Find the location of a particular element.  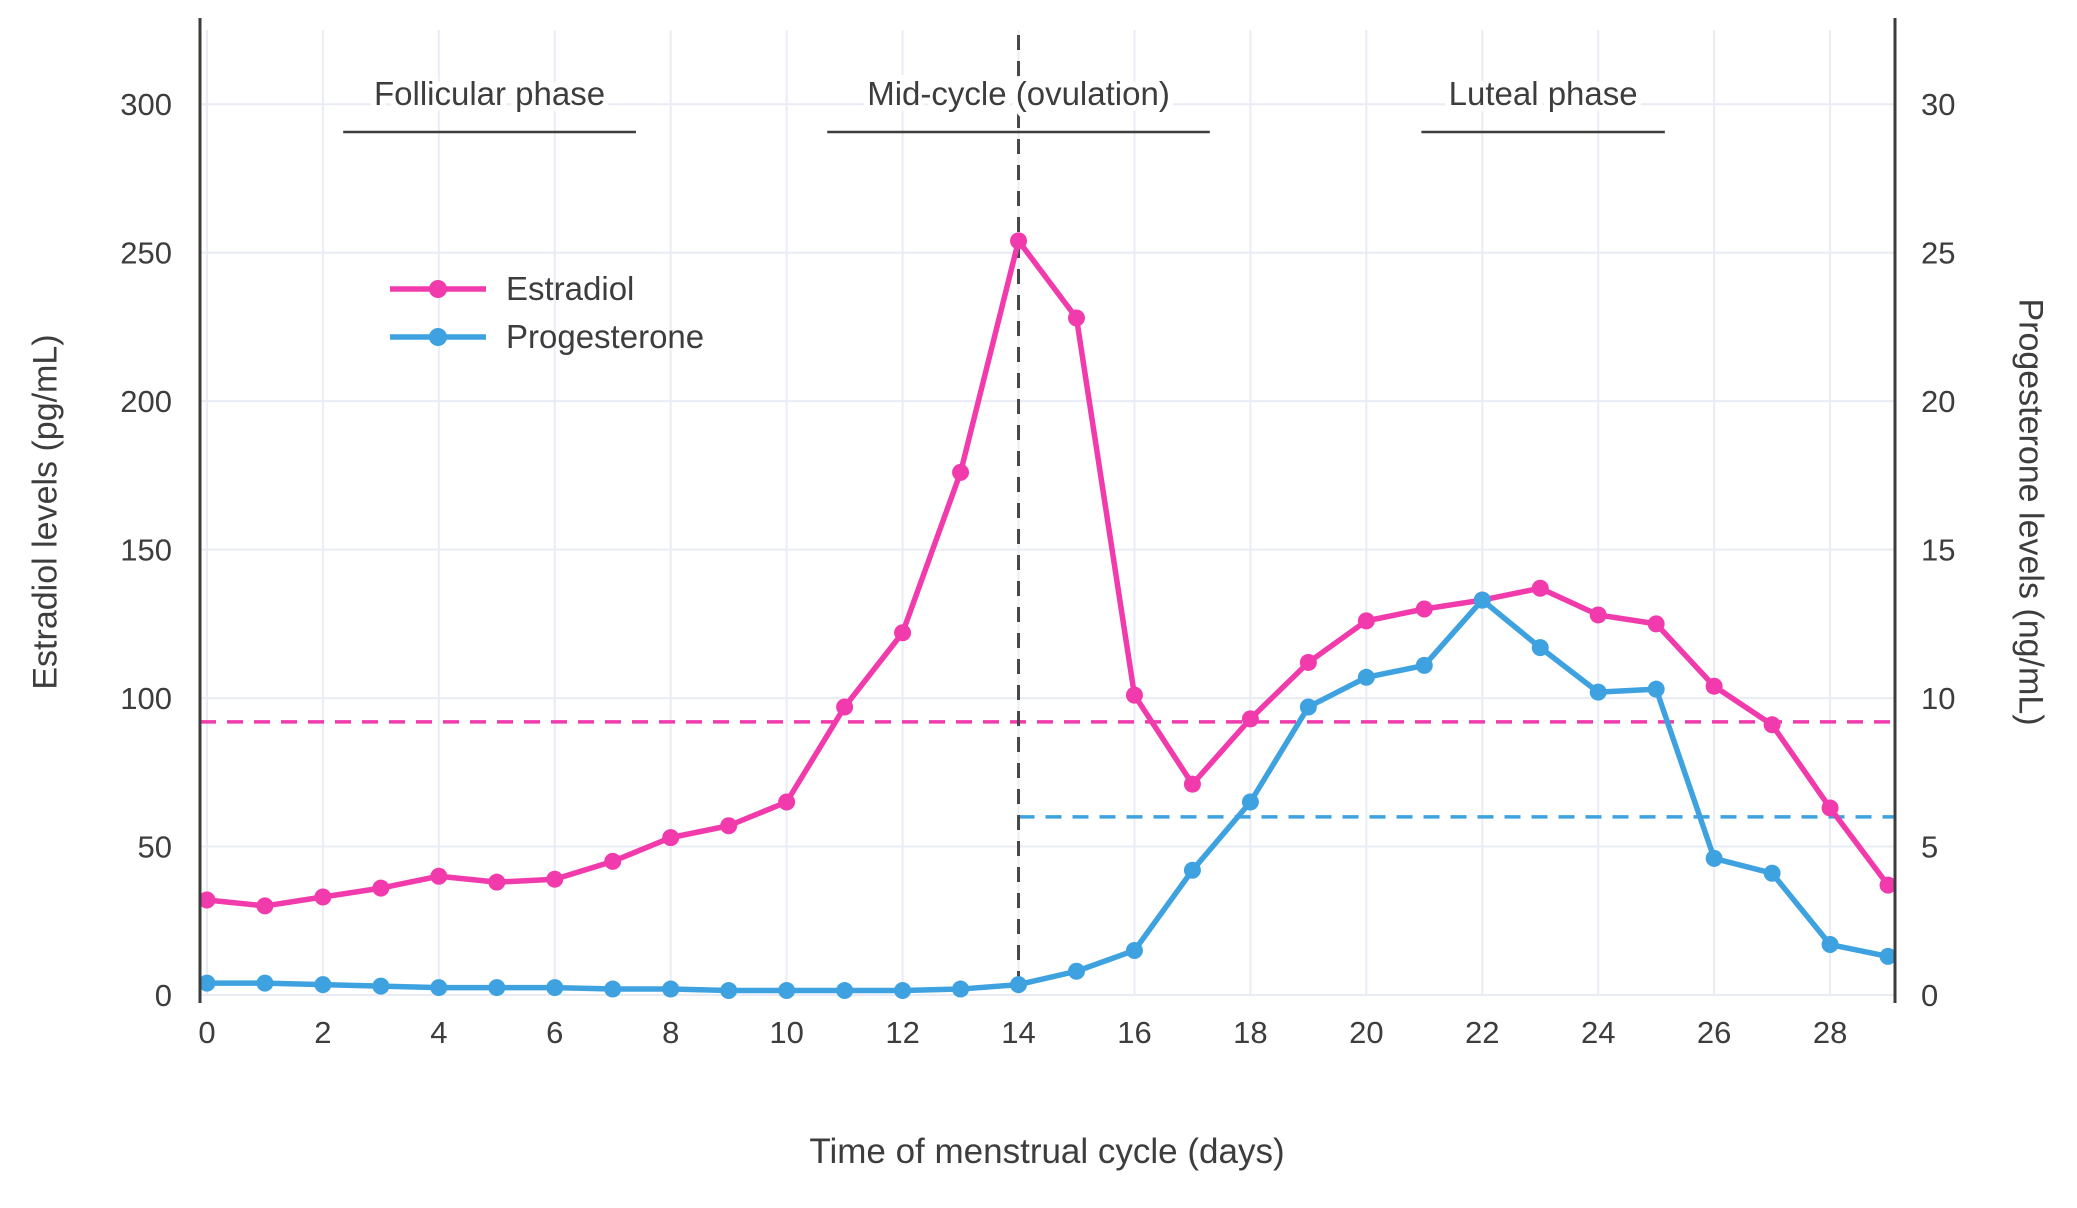

phase-label: Follicular phase is located at coordinates (489, 93).